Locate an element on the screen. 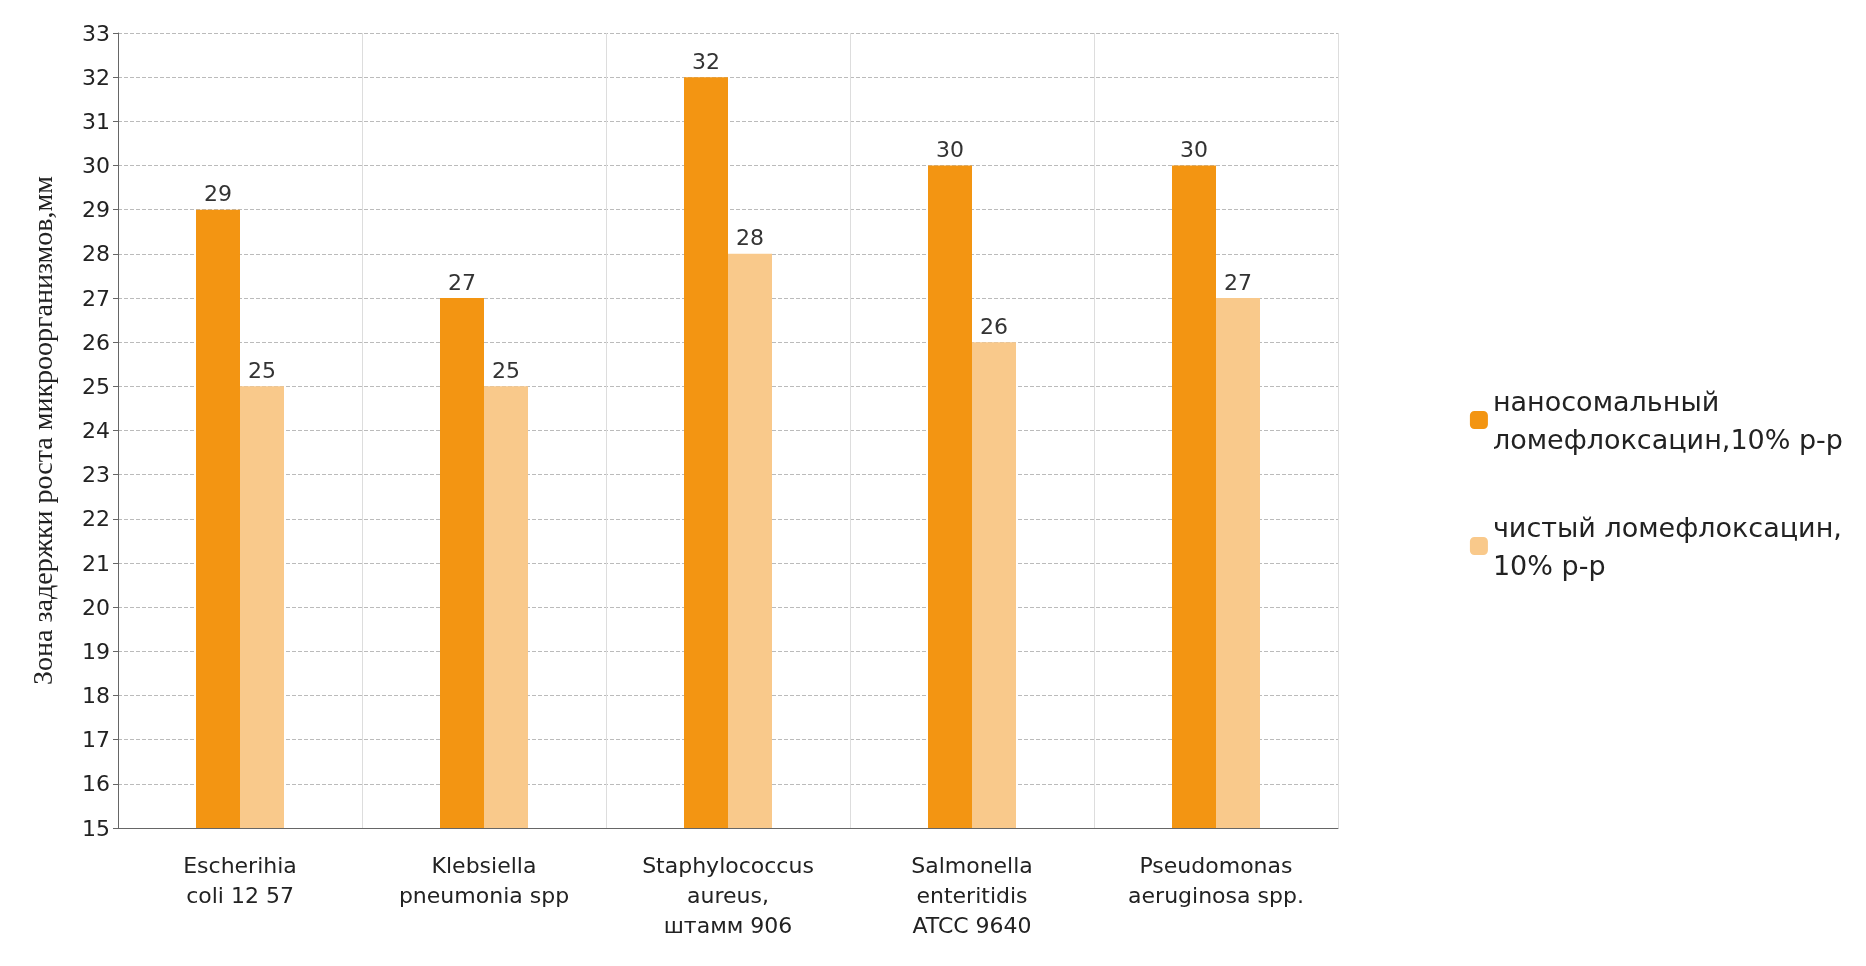 The height and width of the screenshot is (966, 1866). y-tick-label: 33 is located at coordinates (96, 33).